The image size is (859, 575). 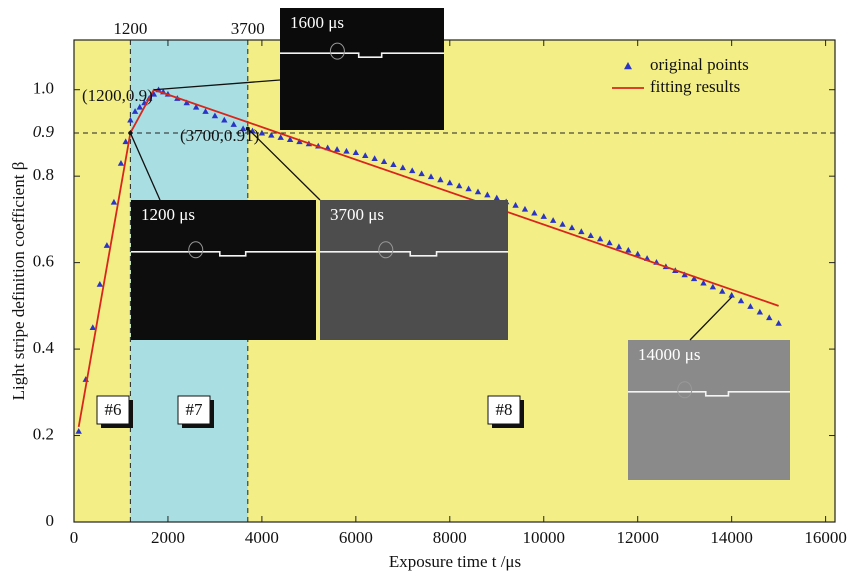 I want to click on x-tick-label: 12000, so click(x=637, y=537).